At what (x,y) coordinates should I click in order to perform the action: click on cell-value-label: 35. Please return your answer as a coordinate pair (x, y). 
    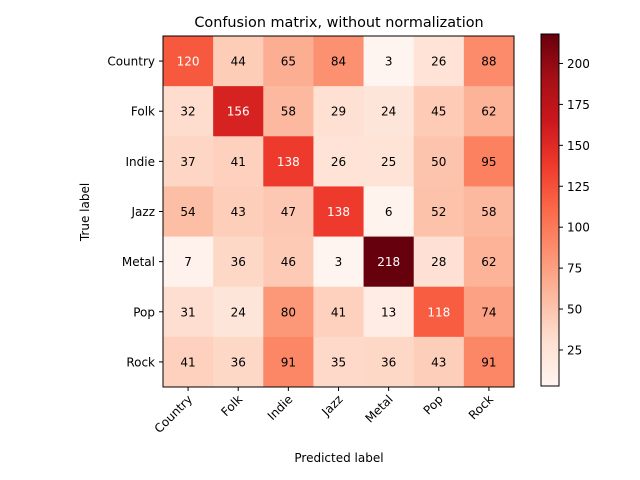
    Looking at the image, I should click on (338, 362).